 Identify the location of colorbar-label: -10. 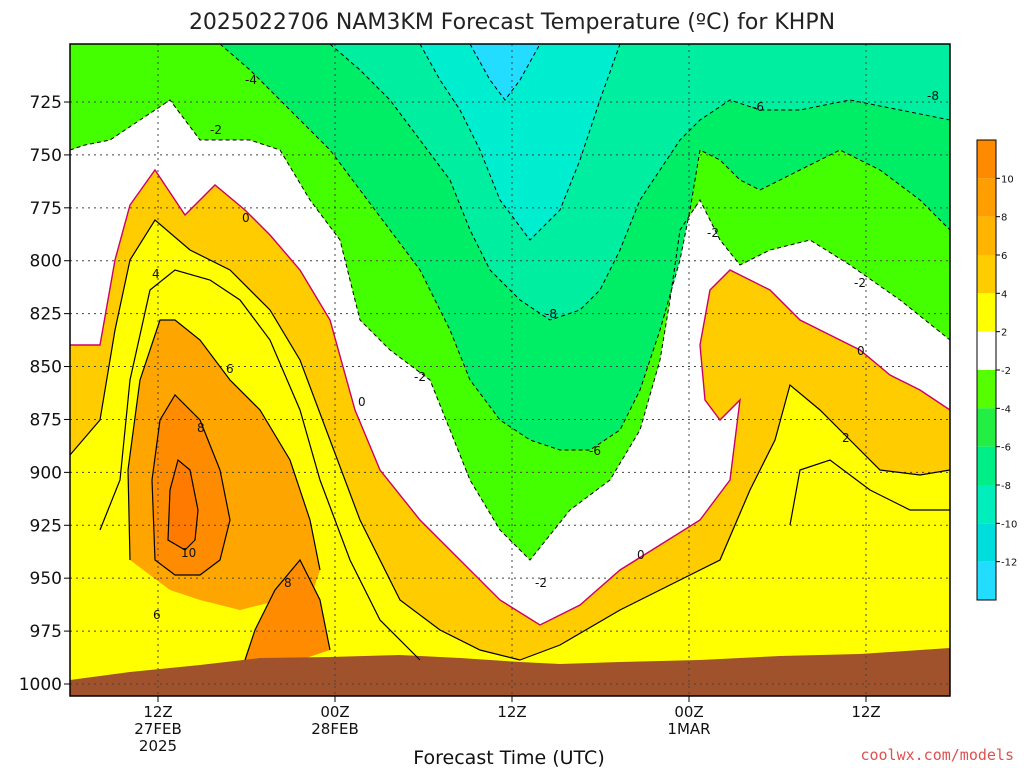
(1009, 524).